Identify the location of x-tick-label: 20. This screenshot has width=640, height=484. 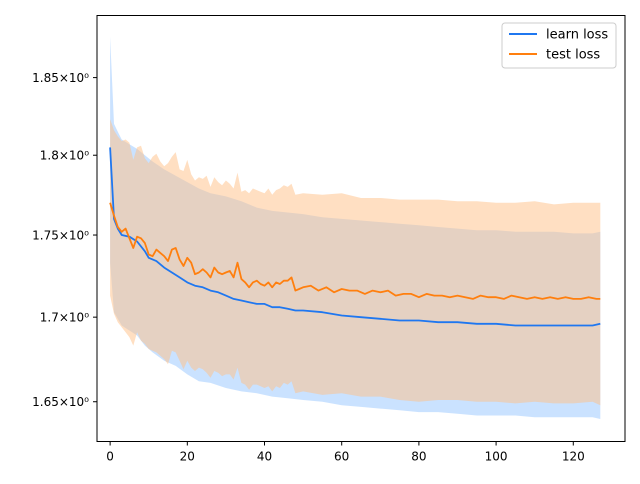
(187, 457).